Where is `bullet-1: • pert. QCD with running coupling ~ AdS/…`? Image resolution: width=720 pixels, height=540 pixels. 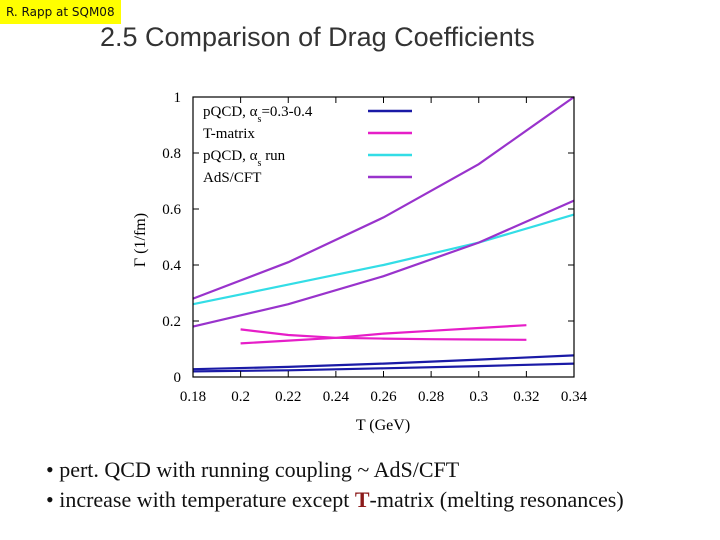 bullet-1: • pert. QCD with running coupling ~ AdS/… is located at coordinates (383, 470).